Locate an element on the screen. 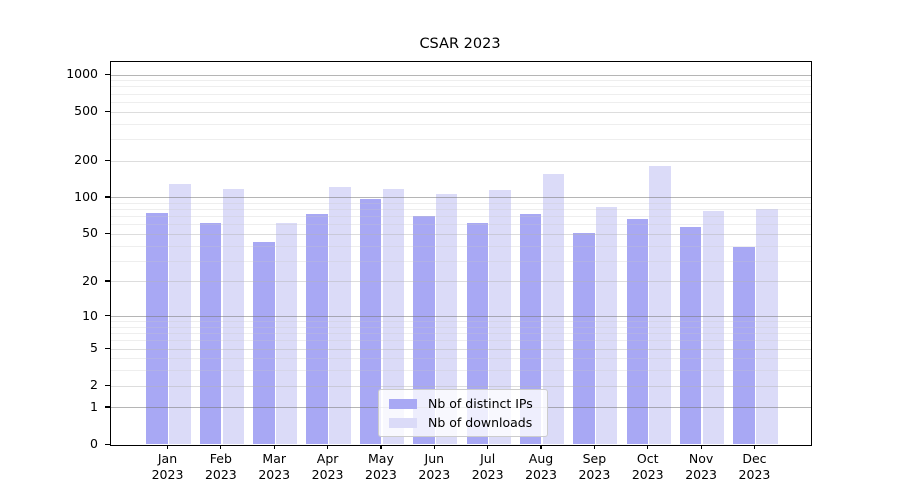 This screenshot has height=500, width=900. x-tick-label-month: Feb is located at coordinates (220, 458).